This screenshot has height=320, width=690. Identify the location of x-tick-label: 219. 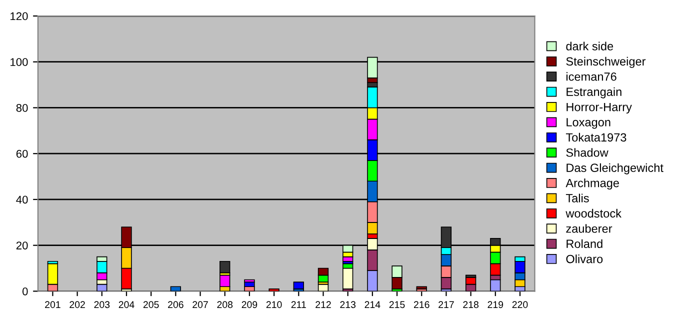
(496, 304).